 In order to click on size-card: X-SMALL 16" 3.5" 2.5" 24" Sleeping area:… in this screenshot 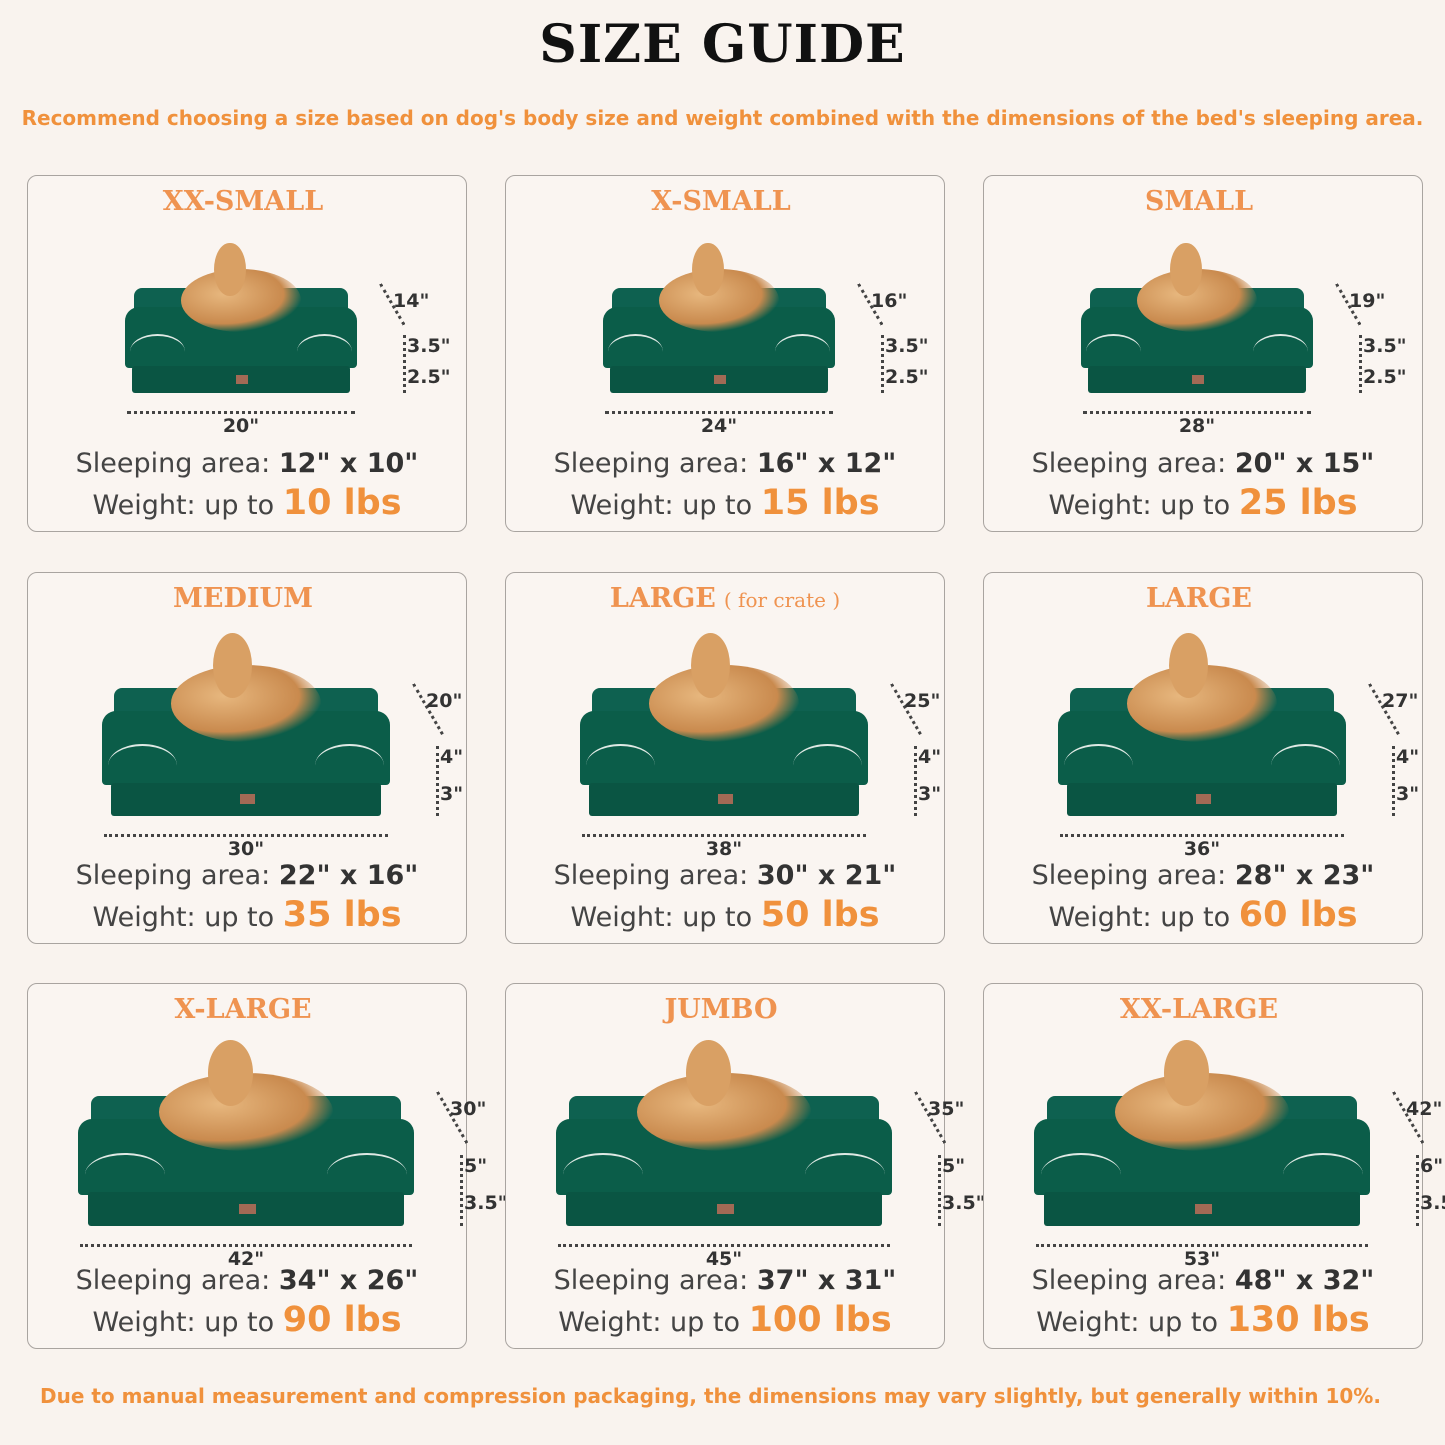, I will do `click(725, 353)`.